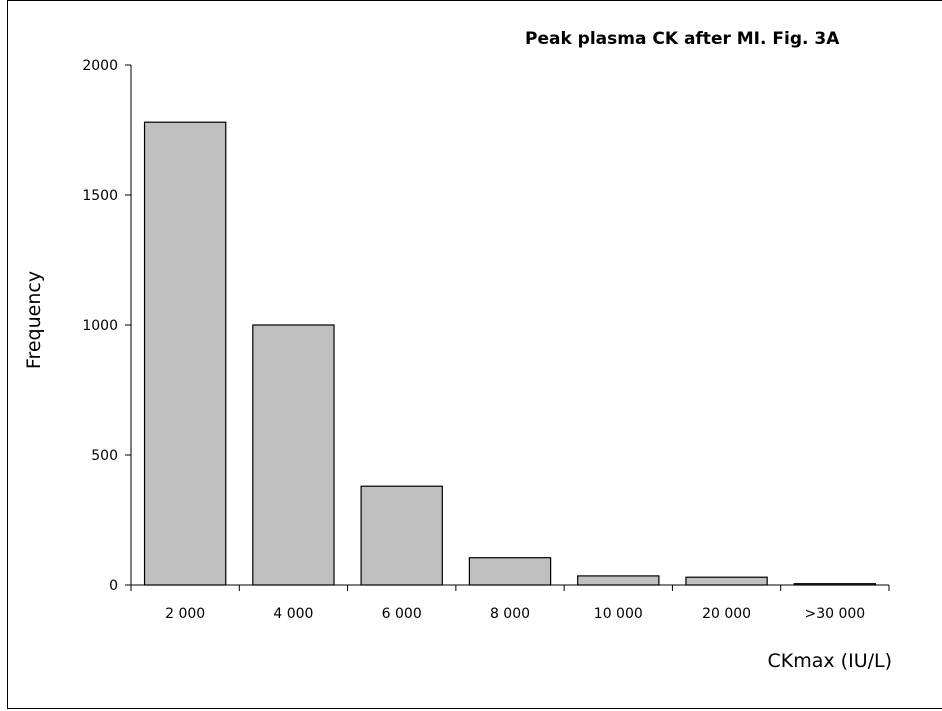 The height and width of the screenshot is (711, 942). Describe the element at coordinates (618, 614) in the screenshot. I see `x-tick-label: 10 000` at that location.